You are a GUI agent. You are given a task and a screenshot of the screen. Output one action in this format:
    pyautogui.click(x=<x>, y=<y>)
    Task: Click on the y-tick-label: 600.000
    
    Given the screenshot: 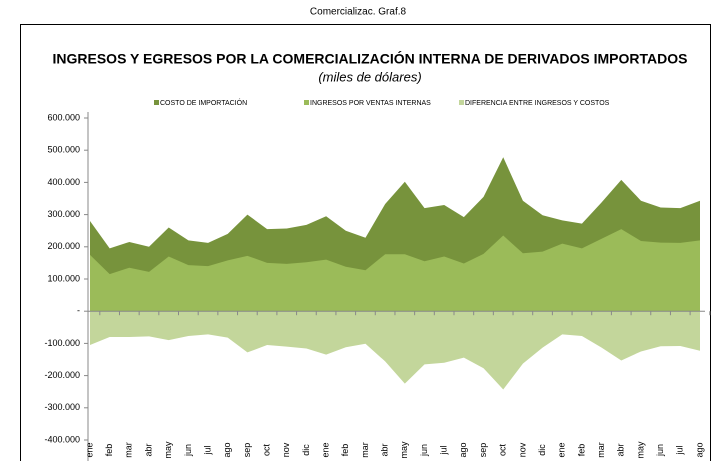 What is the action you would take?
    pyautogui.click(x=63, y=117)
    